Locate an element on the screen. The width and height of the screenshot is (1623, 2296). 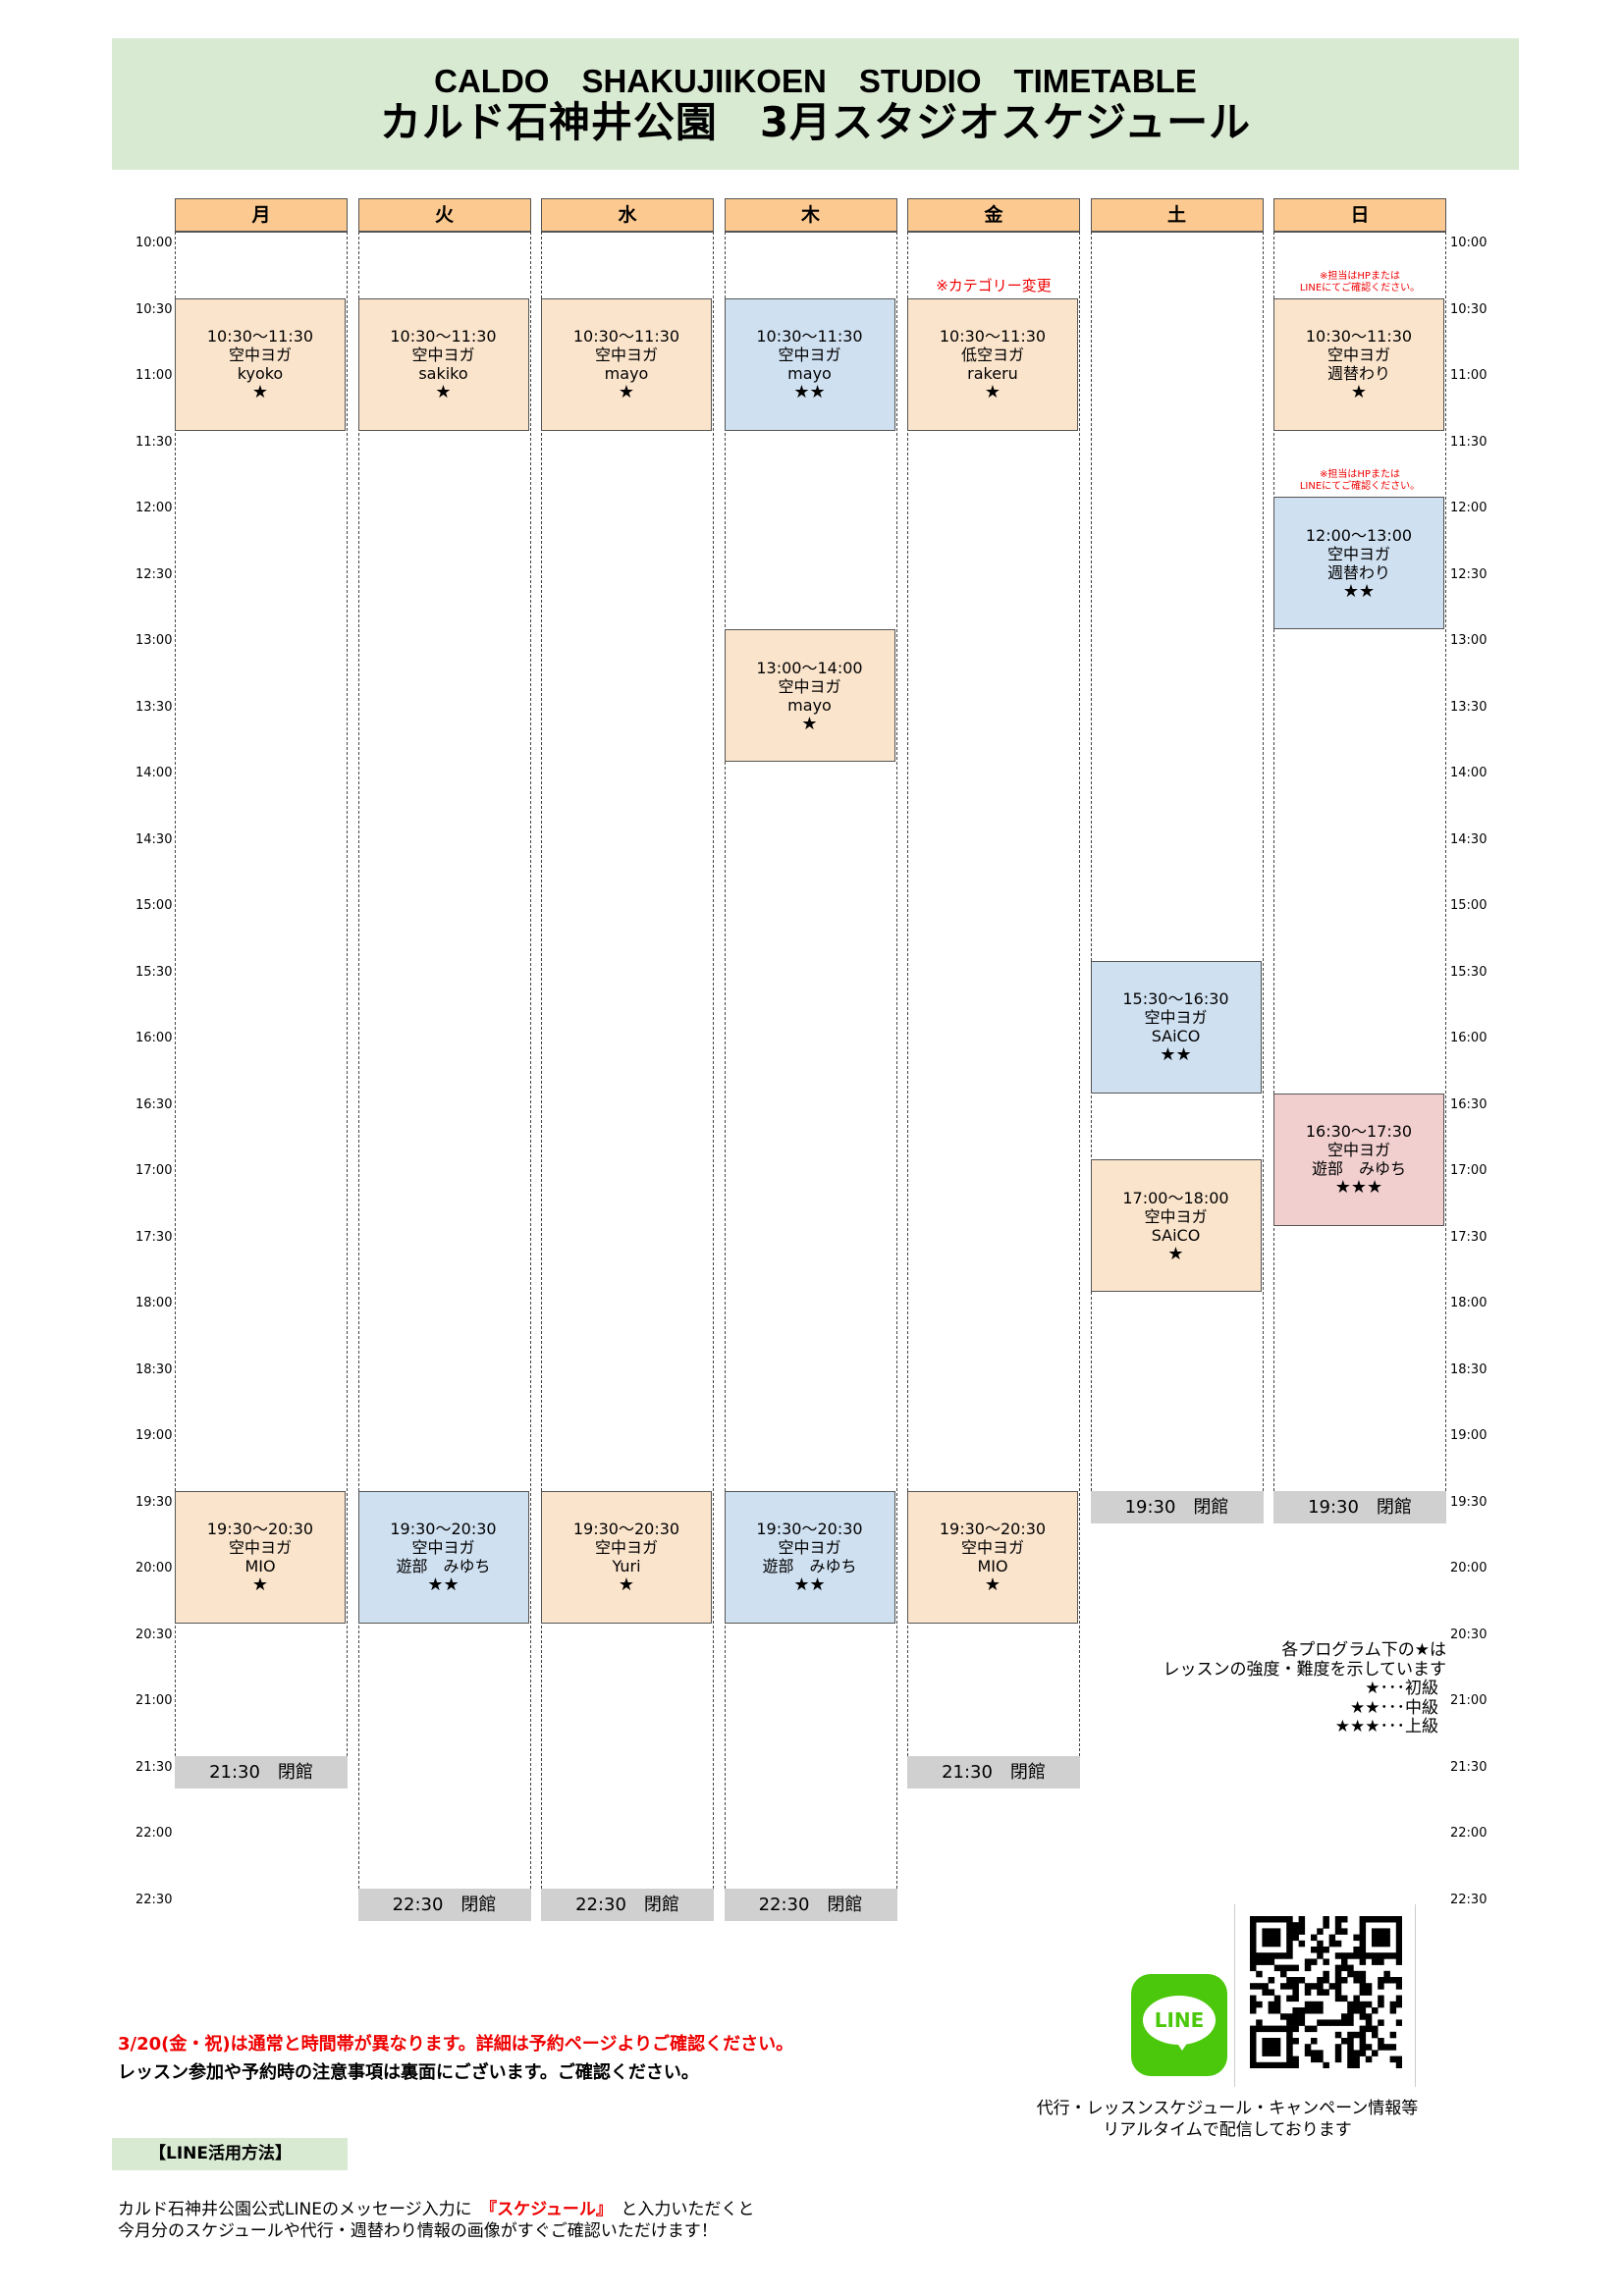
time-label: 13:00 is located at coordinates (1469, 640).